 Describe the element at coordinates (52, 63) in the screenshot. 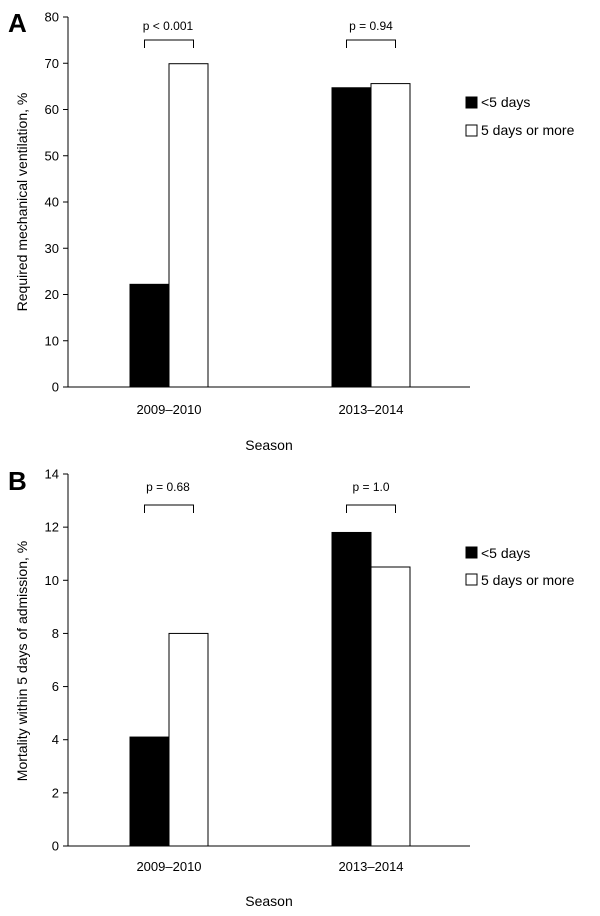

I see `y-tick-label-a-7: 70` at that location.